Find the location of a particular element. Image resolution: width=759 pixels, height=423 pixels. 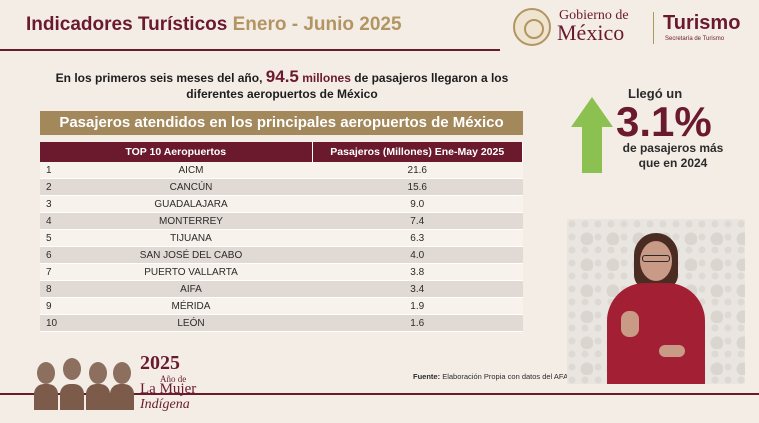

table-row: 10 LEÓN 1.6 is located at coordinates (281, 323).